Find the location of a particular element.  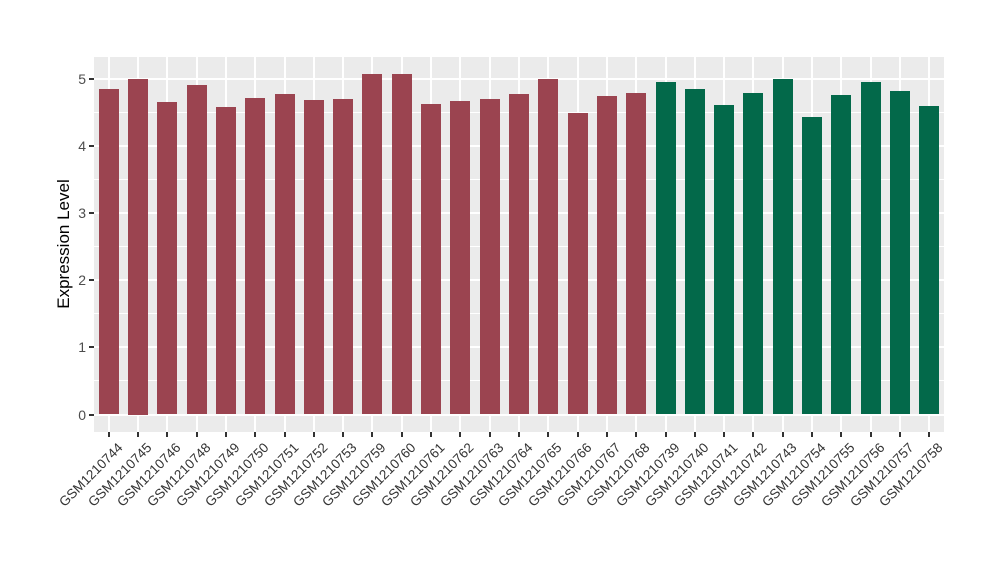

bar-GSM1210766 is located at coordinates (577, 263).